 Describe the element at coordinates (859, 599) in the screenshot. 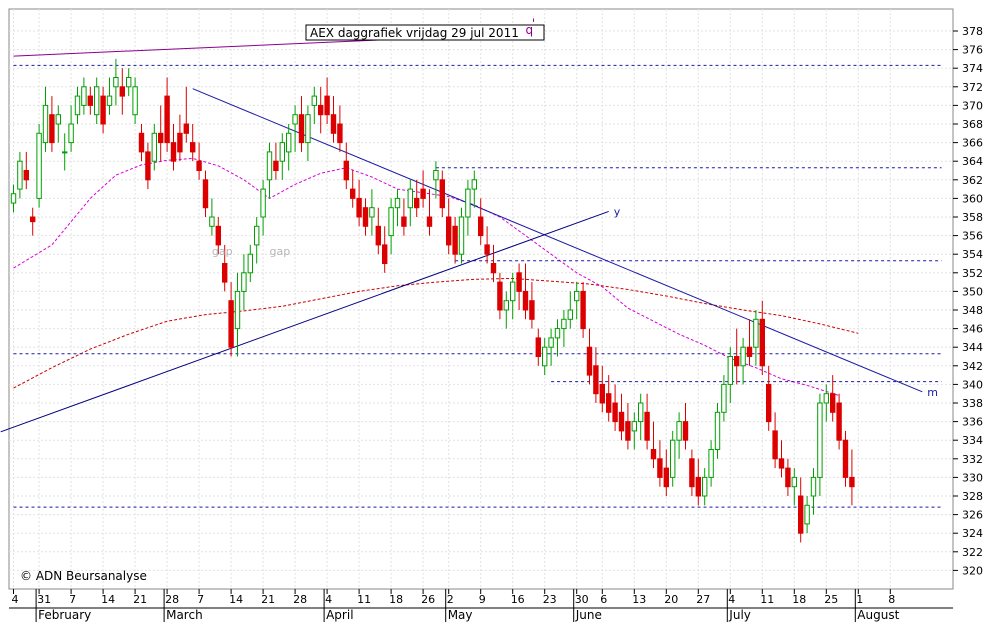

I see `x-tick-label: 1` at that location.